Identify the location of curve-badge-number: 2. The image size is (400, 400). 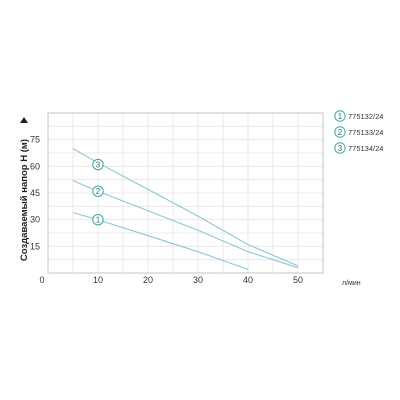
(98, 191).